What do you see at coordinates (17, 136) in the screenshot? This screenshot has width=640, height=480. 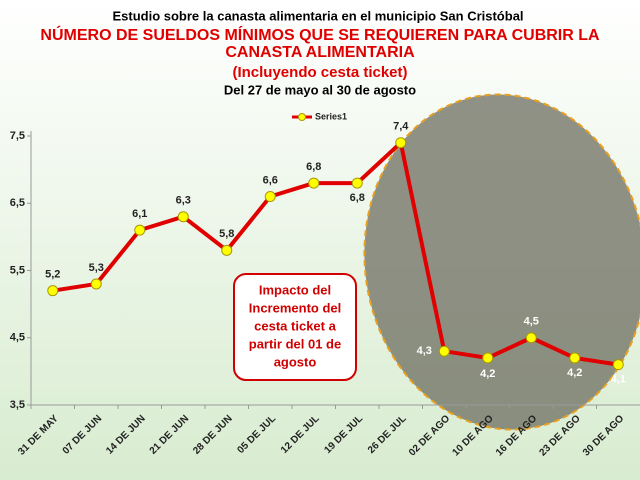 I see `y-tick-label: 7,5` at bounding box center [17, 136].